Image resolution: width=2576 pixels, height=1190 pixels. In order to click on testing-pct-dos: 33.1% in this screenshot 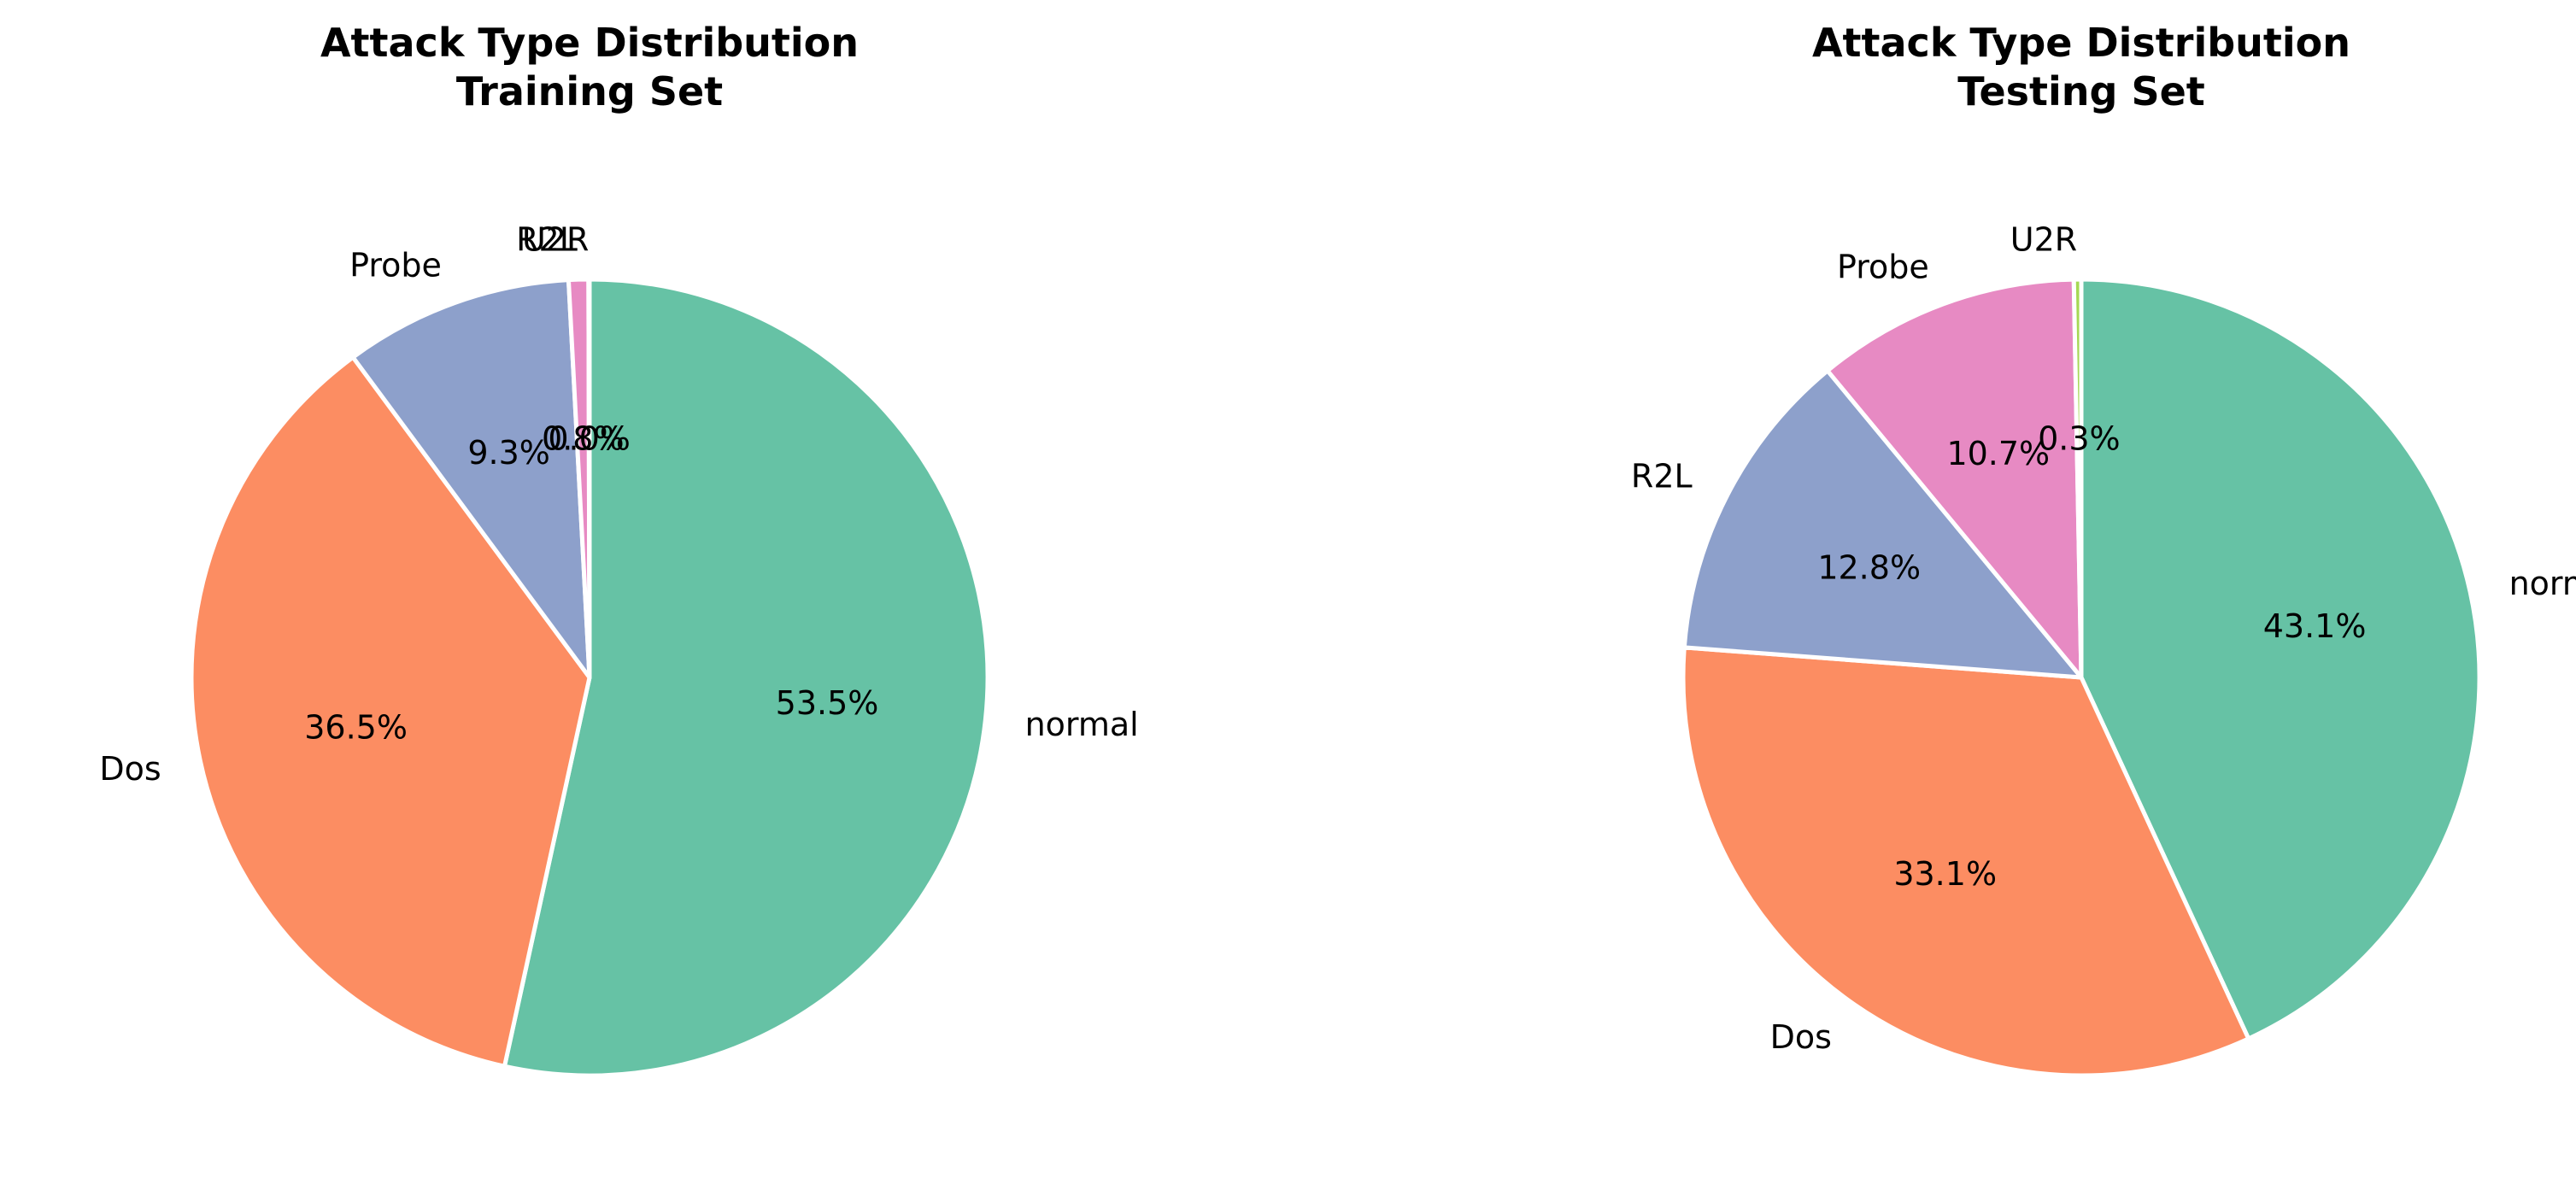, I will do `click(1945, 874)`.